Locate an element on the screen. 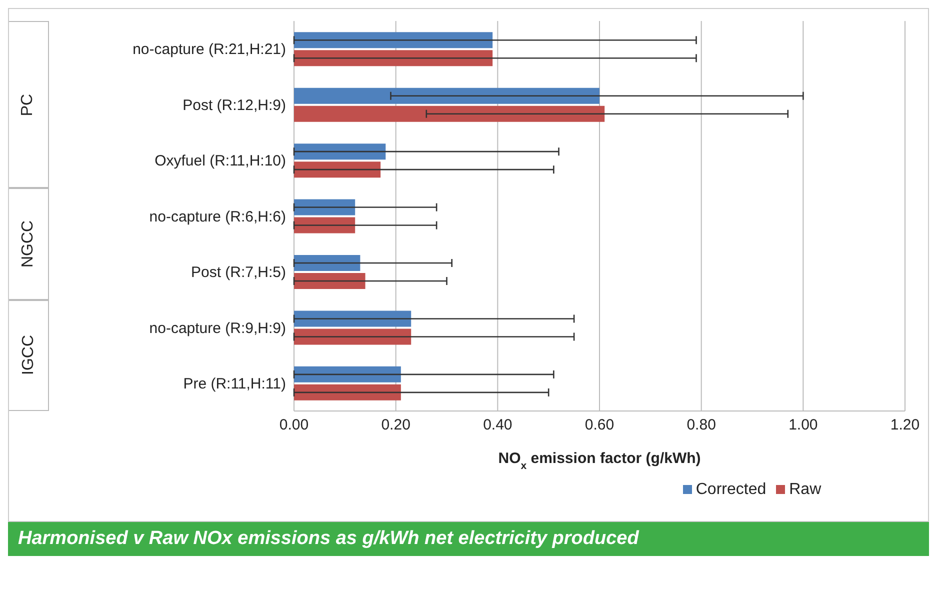 The width and height of the screenshot is (941, 611). y-tick-label: Post (R:12,H:9) is located at coordinates (234, 105).